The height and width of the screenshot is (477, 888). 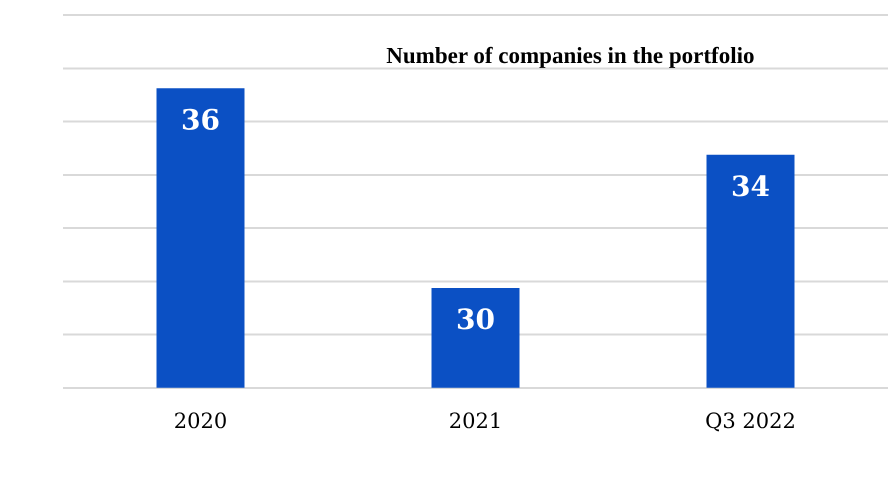 What do you see at coordinates (750, 420) in the screenshot?
I see `x-tick-label: Q3 2022` at bounding box center [750, 420].